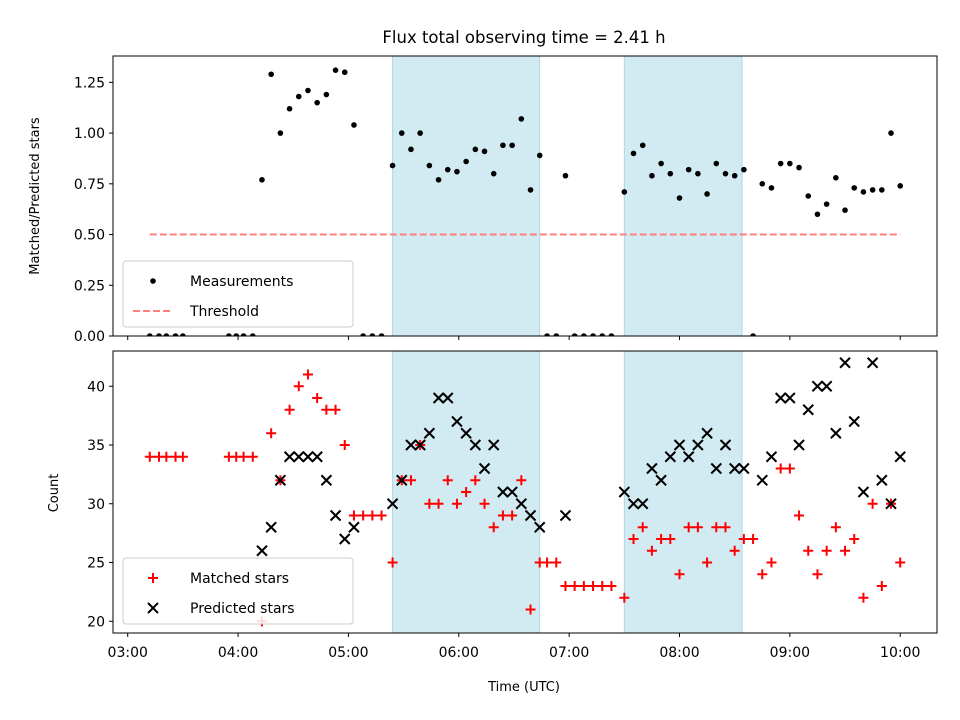 This screenshot has height=720, width=960. What do you see at coordinates (89, 286) in the screenshot?
I see `top-y-tick-label: 0.25` at bounding box center [89, 286].